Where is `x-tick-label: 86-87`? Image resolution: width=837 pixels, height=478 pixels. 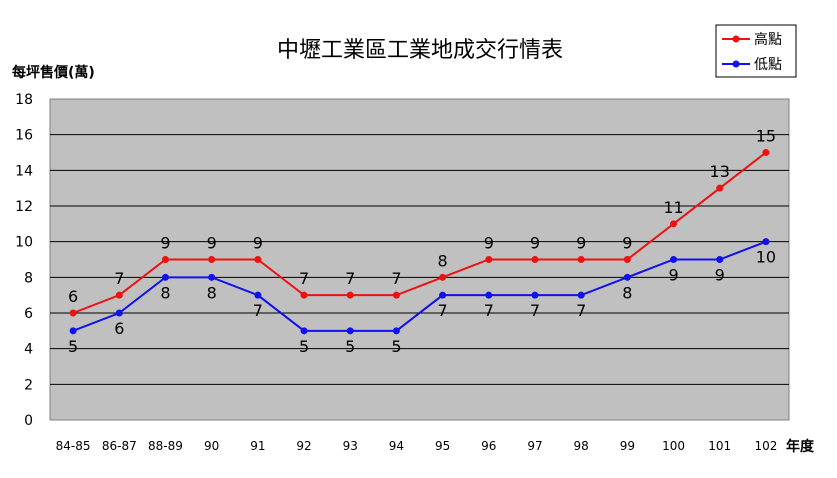
x-tick-label: 86-87 is located at coordinates (119, 446).